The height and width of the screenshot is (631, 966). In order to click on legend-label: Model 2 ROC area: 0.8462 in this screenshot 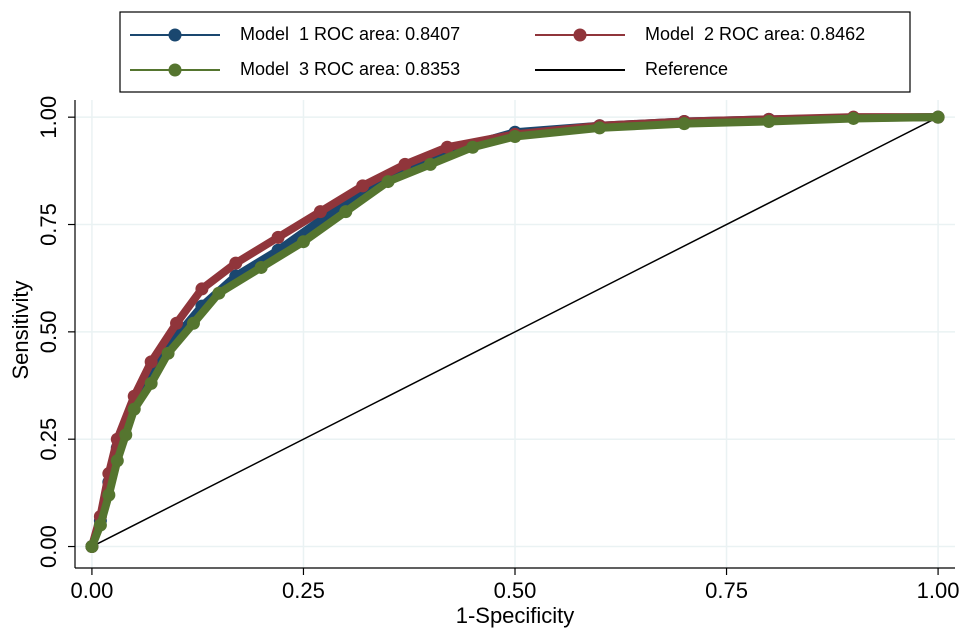, I will do `click(755, 34)`.